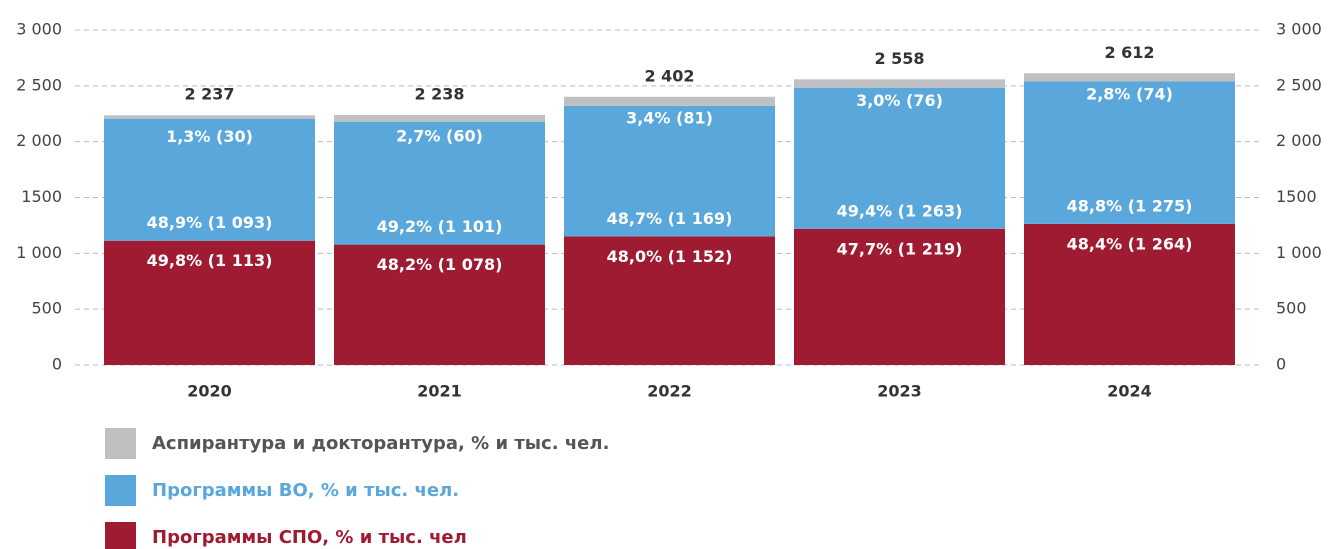 Image resolution: width=1329 pixels, height=549 pixels. What do you see at coordinates (209, 136) in the screenshot?
I see `value-label: 1,3% (30)` at bounding box center [209, 136].